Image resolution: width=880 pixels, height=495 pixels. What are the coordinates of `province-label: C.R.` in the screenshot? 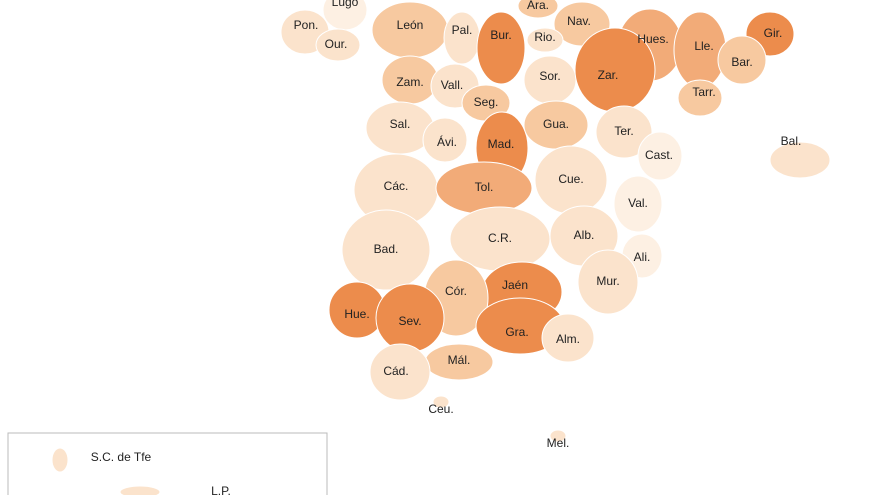 It's located at (500, 238).